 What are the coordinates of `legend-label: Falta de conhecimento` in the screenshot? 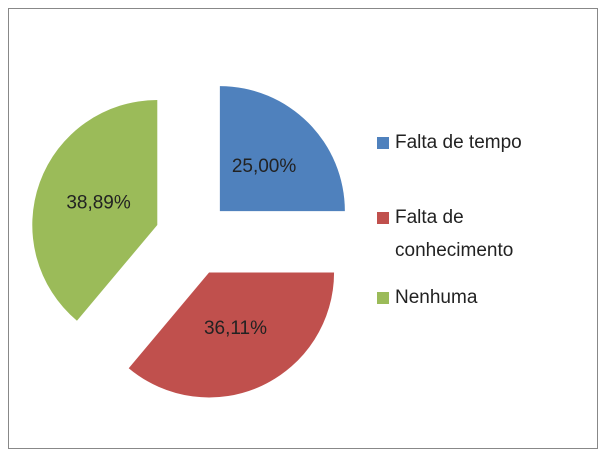 It's located at (454, 234).